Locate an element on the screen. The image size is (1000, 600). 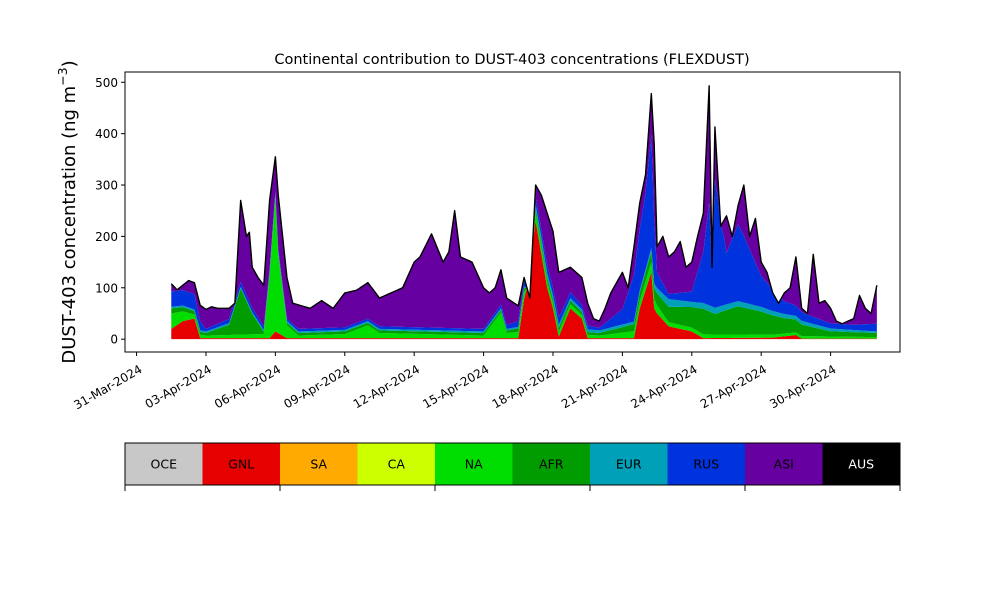
legend-swatch-sa is located at coordinates (319, 464).